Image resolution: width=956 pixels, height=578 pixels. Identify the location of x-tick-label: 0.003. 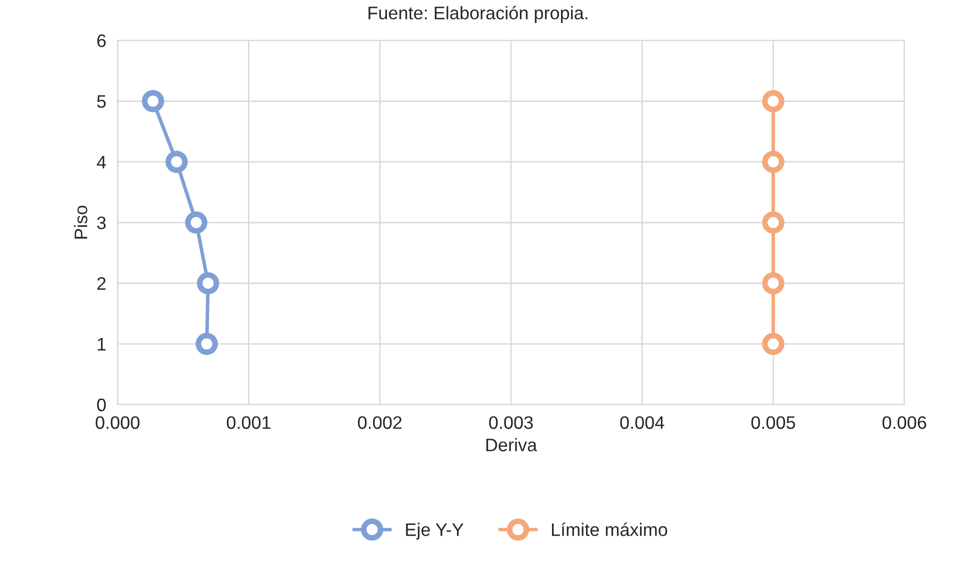
(511, 422).